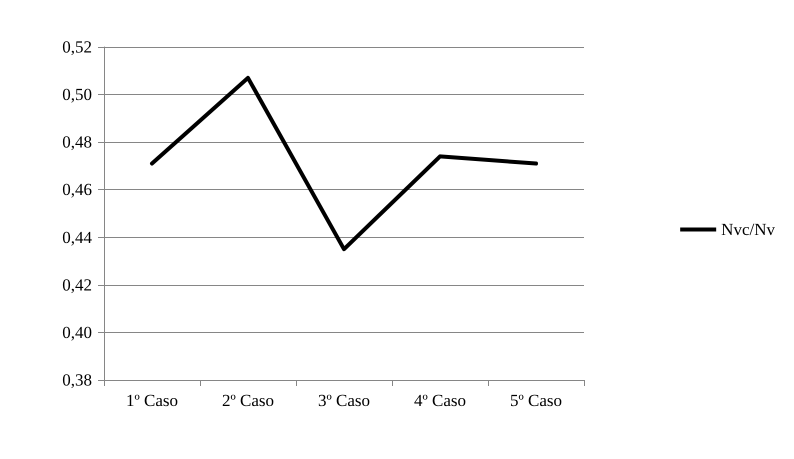 Image resolution: width=794 pixels, height=459 pixels. I want to click on x-tick-label: 5º Caso, so click(536, 400).